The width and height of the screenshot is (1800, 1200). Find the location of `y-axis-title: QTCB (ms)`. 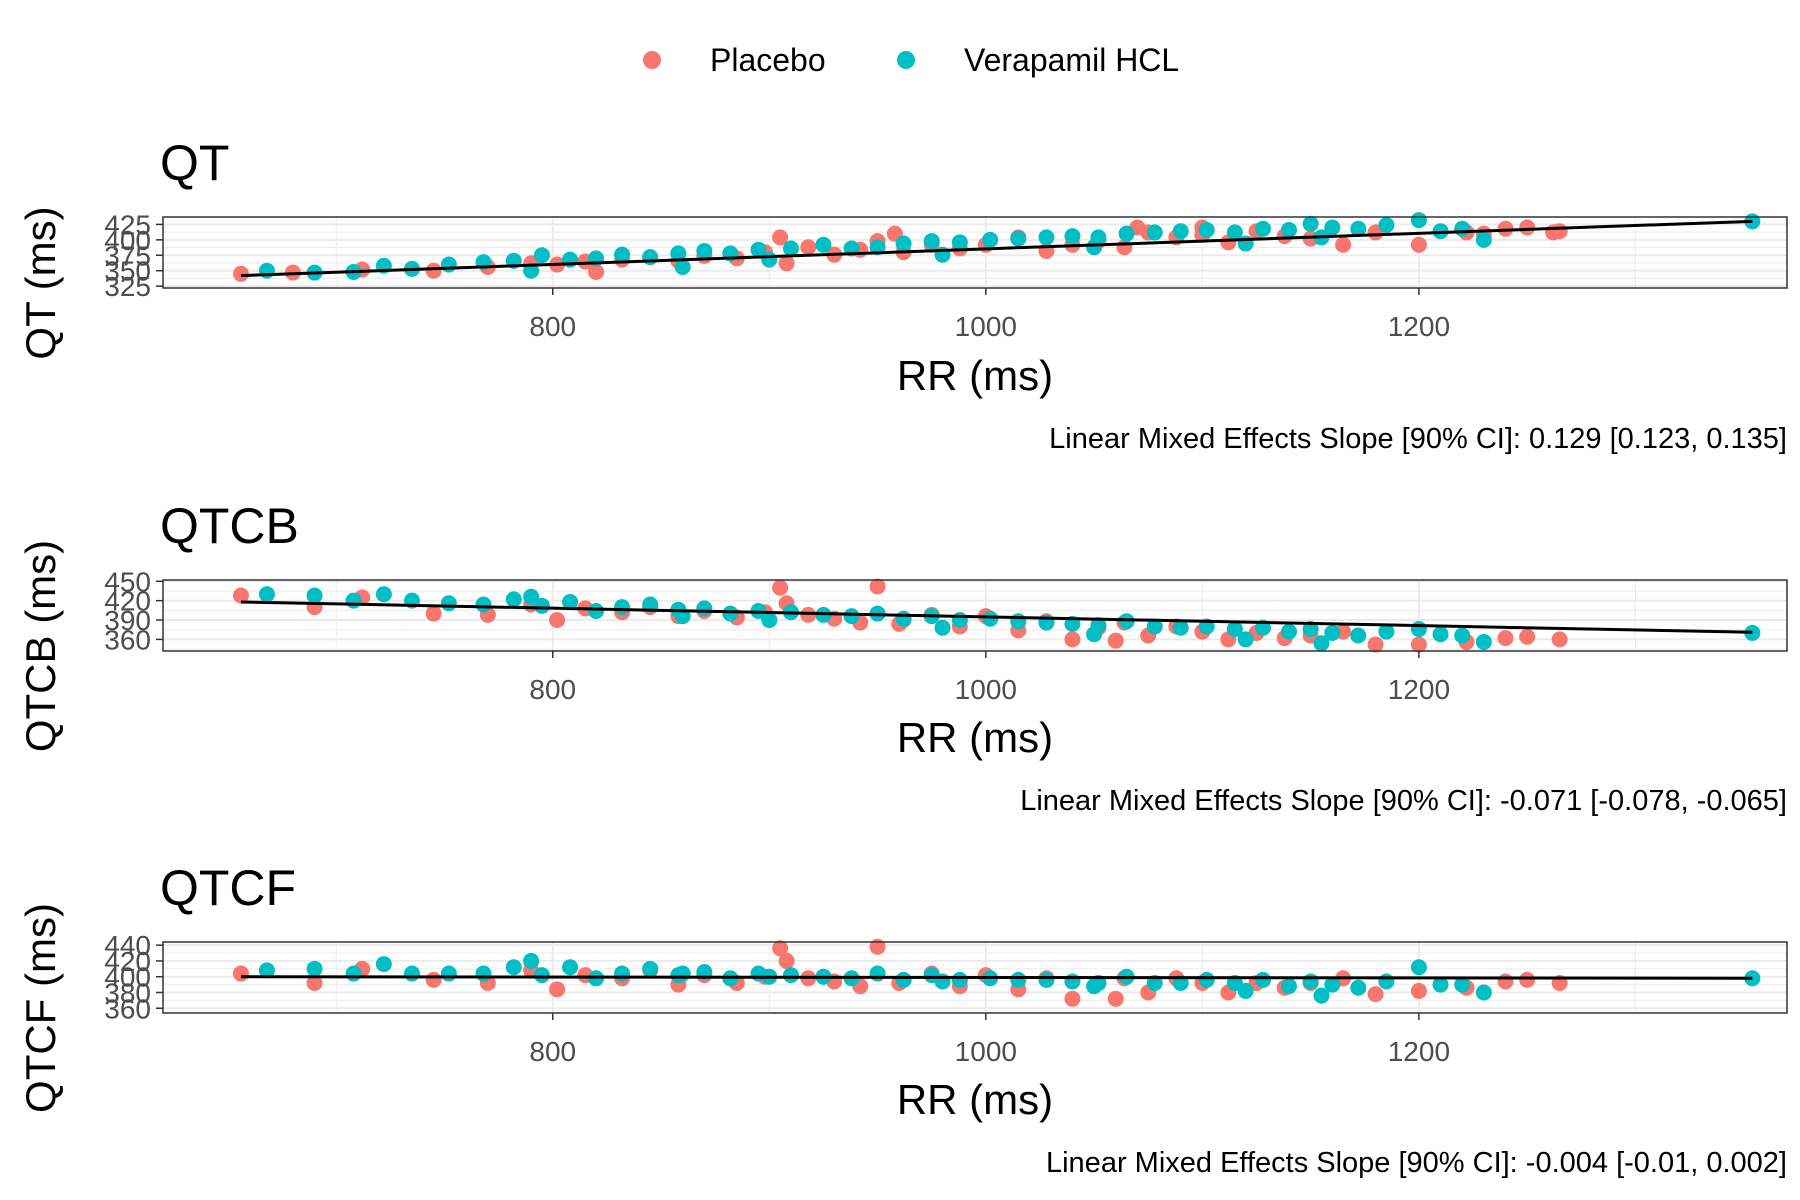

y-axis-title: QTCB (ms) is located at coordinates (40, 646).